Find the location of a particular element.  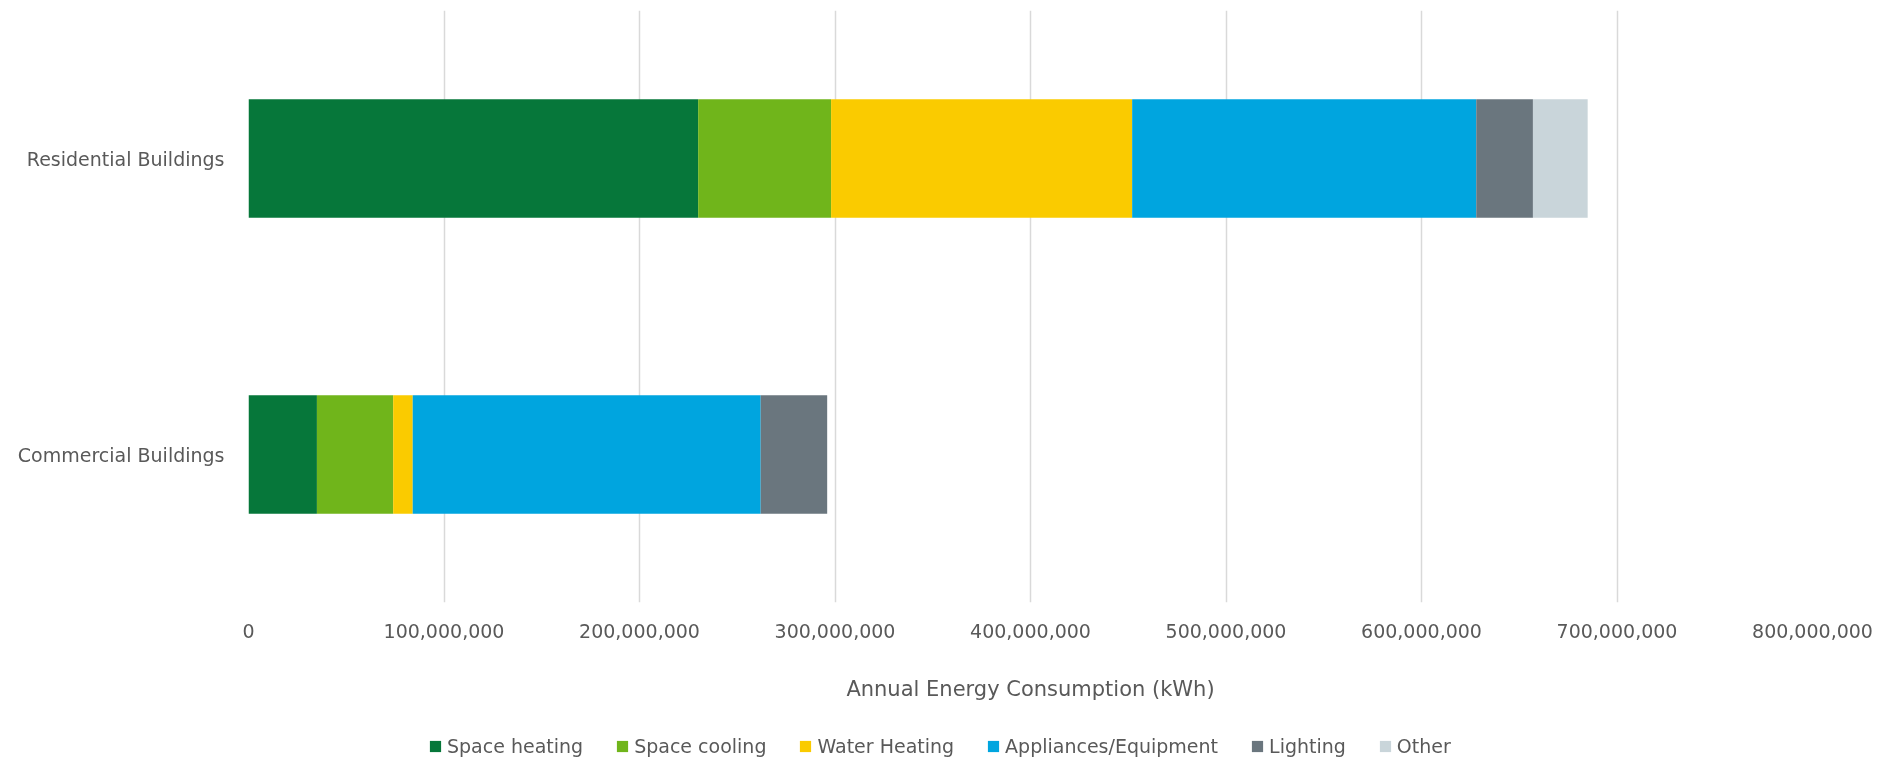

x-tick-label: 500,000,000 is located at coordinates (1226, 630).